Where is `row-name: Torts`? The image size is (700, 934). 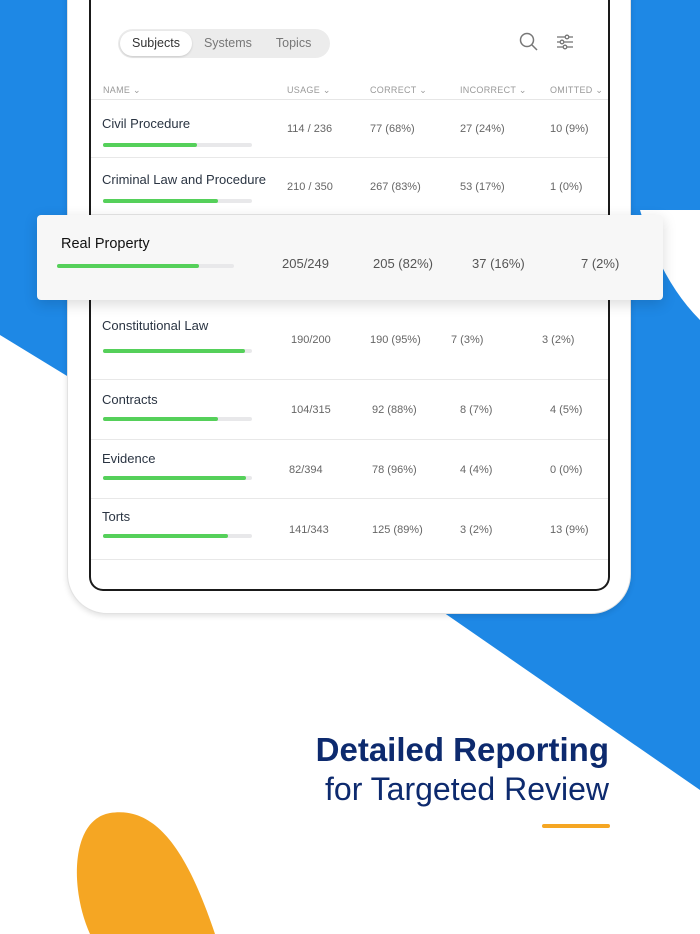
row-name: Torts is located at coordinates (116, 516).